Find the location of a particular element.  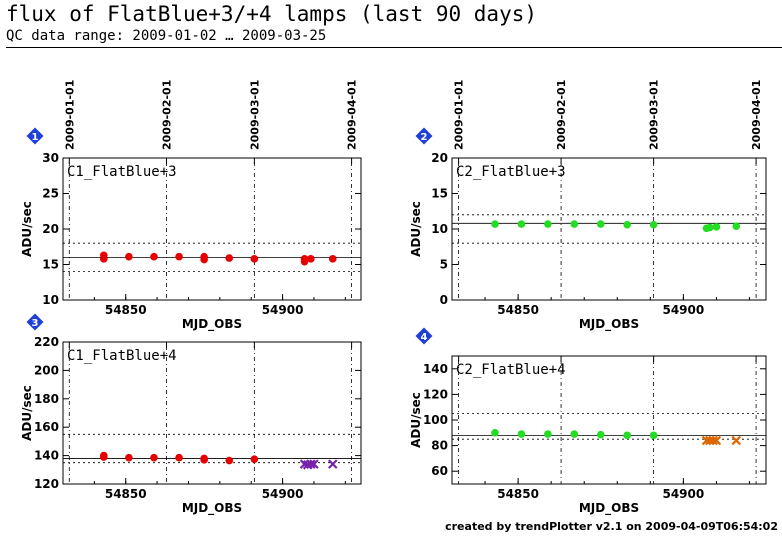

date-tick-label: 2009-03-01 is located at coordinates (654, 115).